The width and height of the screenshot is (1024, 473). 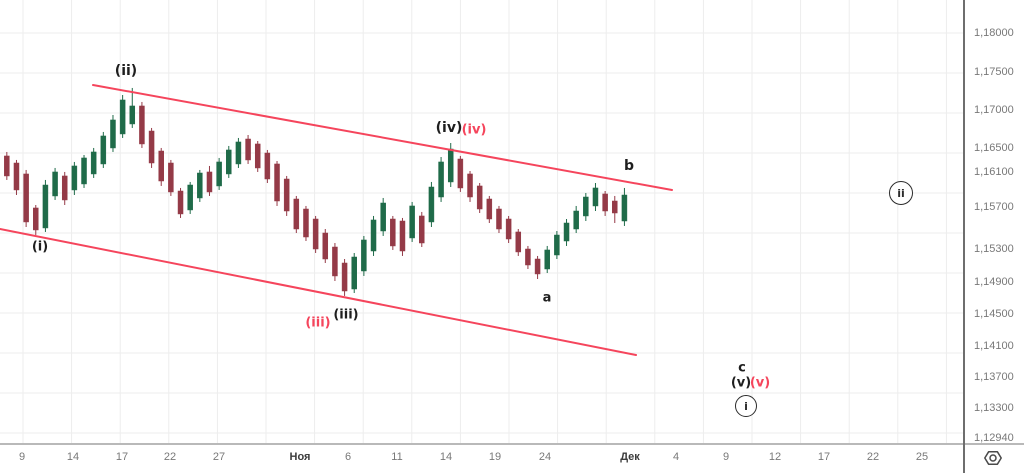 I want to click on price-axis-label: 1,16100, so click(x=994, y=172).